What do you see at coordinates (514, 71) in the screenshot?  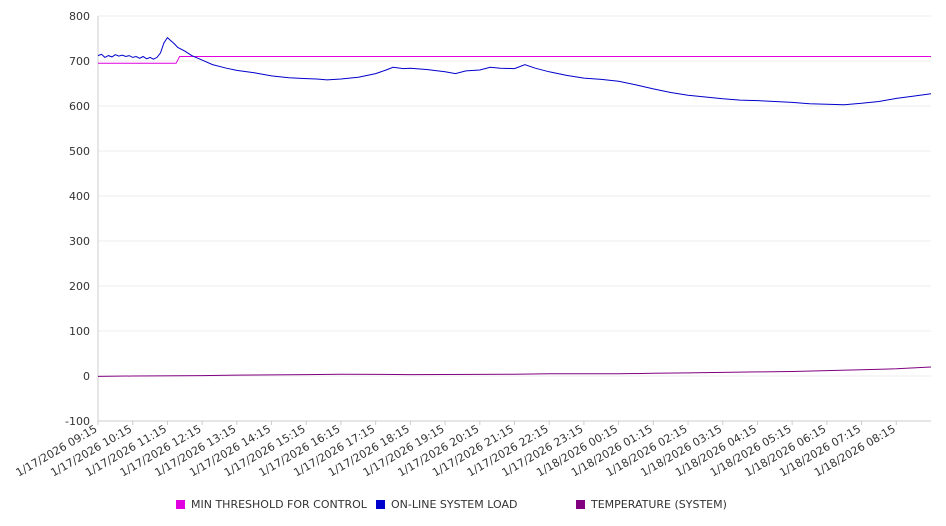 I see `series-system-load-line` at bounding box center [514, 71].